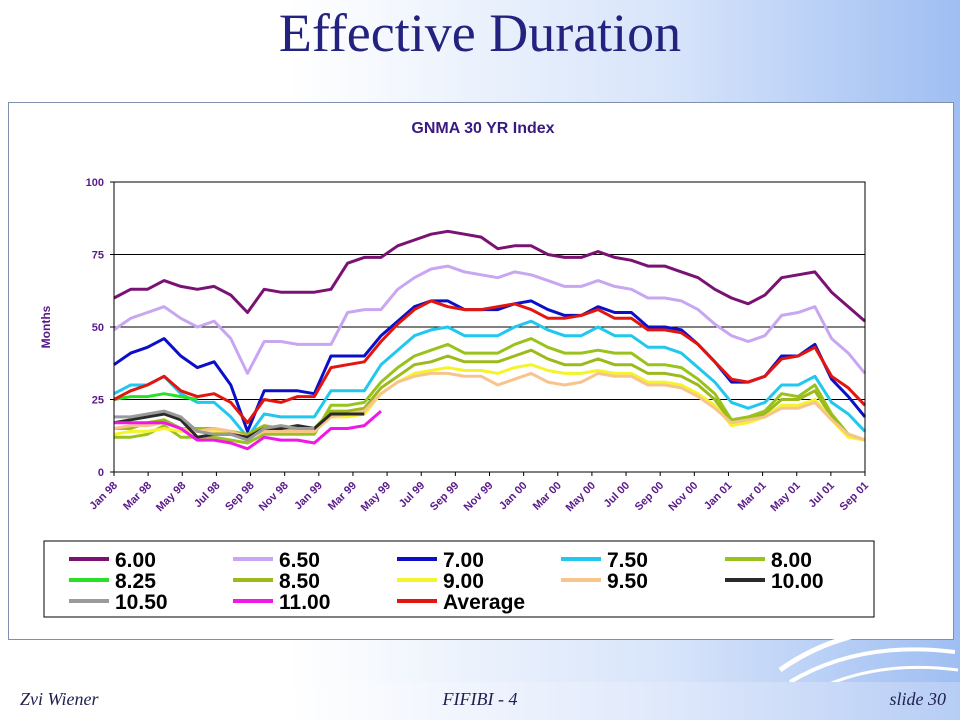 The width and height of the screenshot is (960, 720). I want to click on y-axis-label: Months, so click(46, 326).